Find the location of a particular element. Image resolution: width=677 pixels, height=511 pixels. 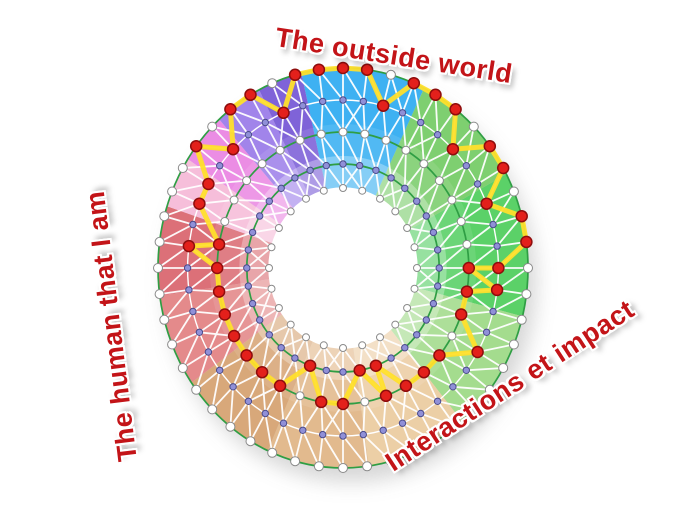

sector-cyan is located at coordinates (363, 168).